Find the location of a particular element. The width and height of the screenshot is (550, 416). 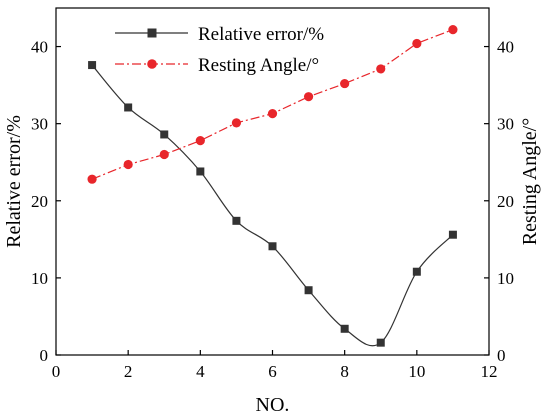

x-tick-label: 0 is located at coordinates (56, 371).